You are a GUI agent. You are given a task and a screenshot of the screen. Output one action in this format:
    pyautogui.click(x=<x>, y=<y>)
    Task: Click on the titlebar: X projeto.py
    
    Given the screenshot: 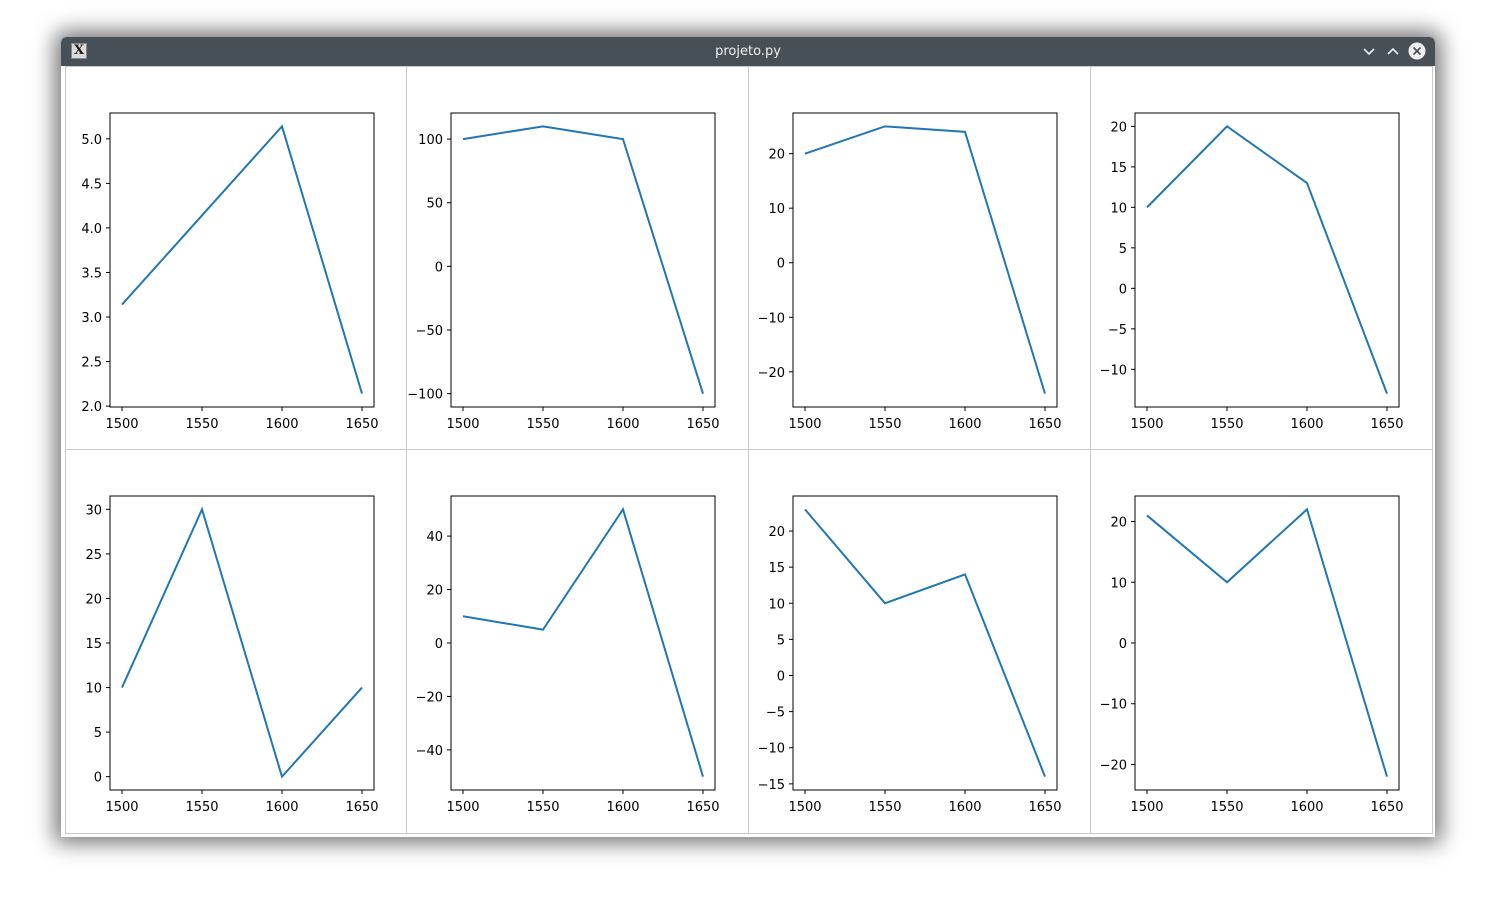 What is the action you would take?
    pyautogui.click(x=748, y=51)
    